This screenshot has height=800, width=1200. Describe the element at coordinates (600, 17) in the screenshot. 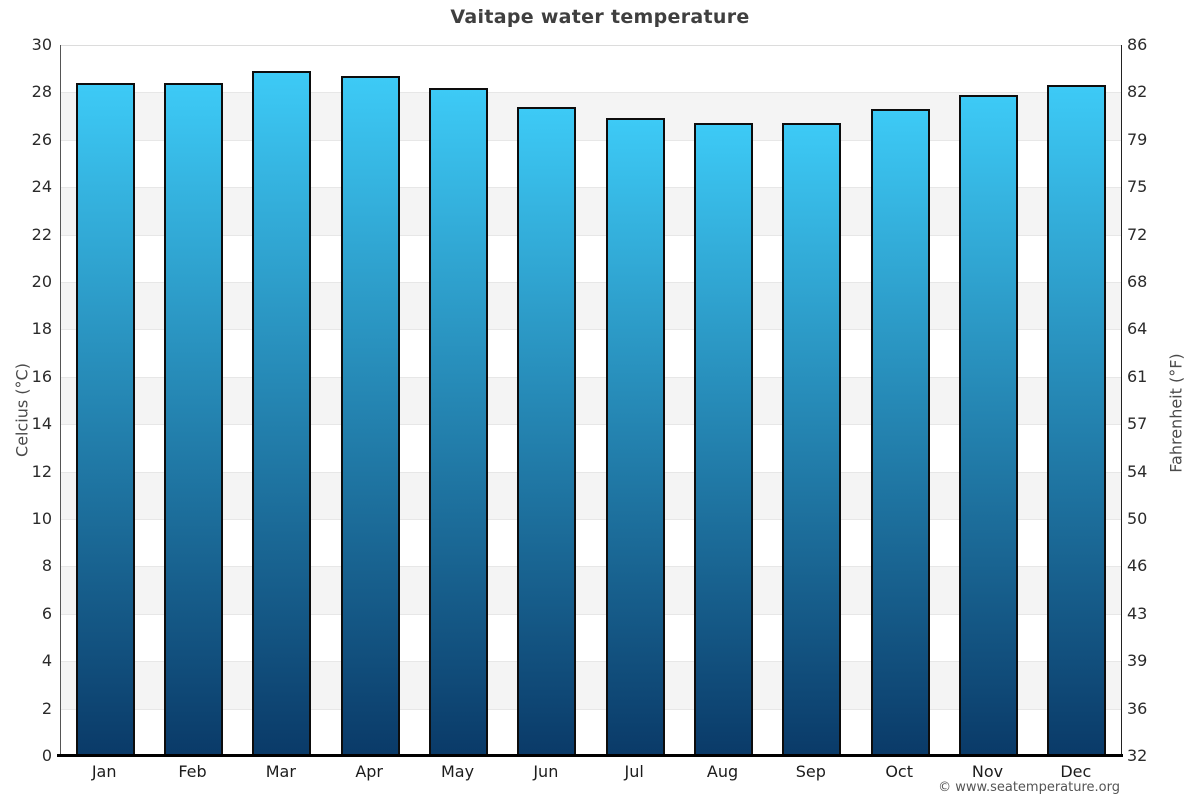

I see `chart-title: Vaitape water temperature` at that location.